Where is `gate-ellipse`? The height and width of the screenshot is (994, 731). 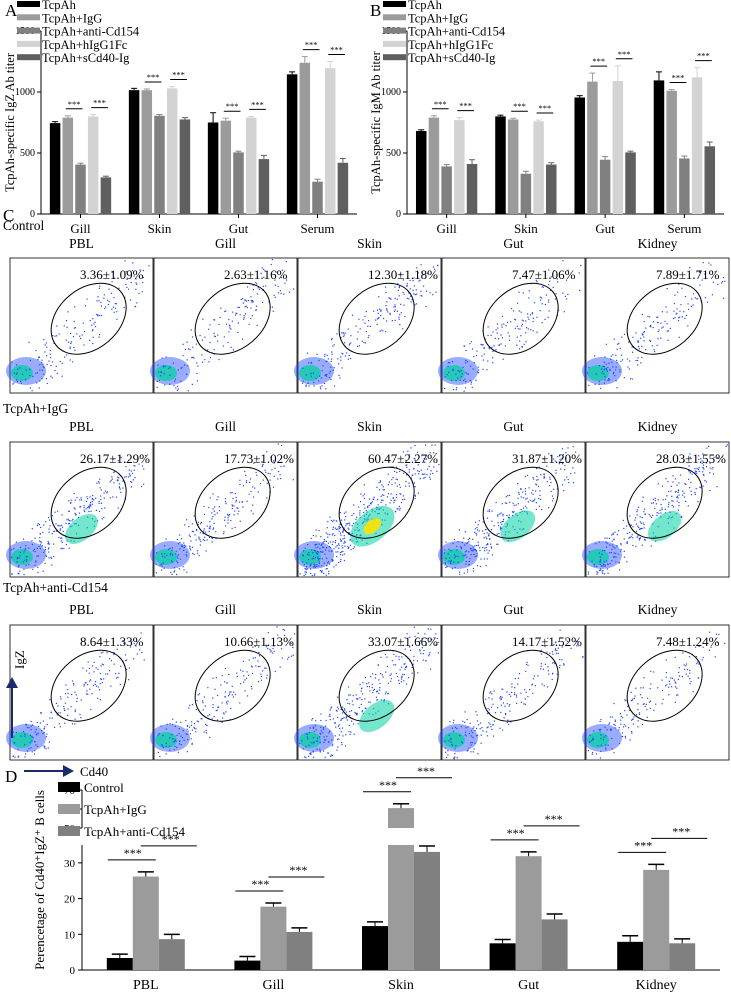
gate-ellipse is located at coordinates (232, 502).